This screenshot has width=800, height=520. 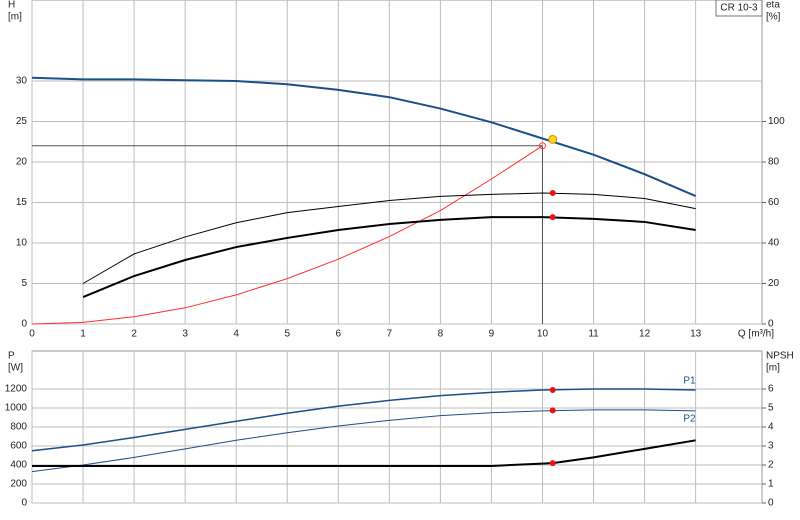 I want to click on x-tick-label: 10, so click(x=543, y=334).